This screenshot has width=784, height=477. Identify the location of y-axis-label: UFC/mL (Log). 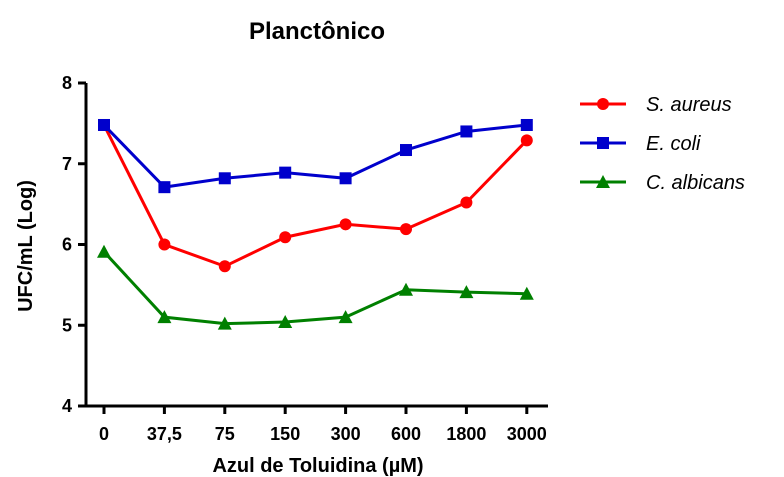
(26, 246).